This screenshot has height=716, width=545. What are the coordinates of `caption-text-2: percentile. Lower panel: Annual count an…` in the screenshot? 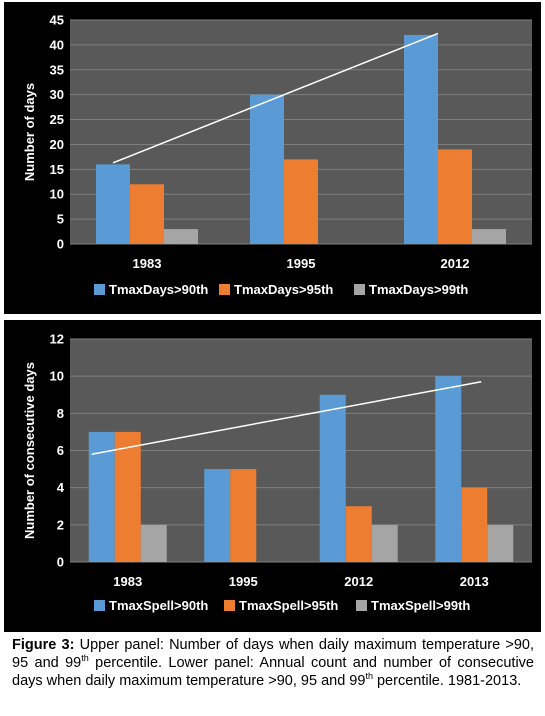 It's located at (273, 672).